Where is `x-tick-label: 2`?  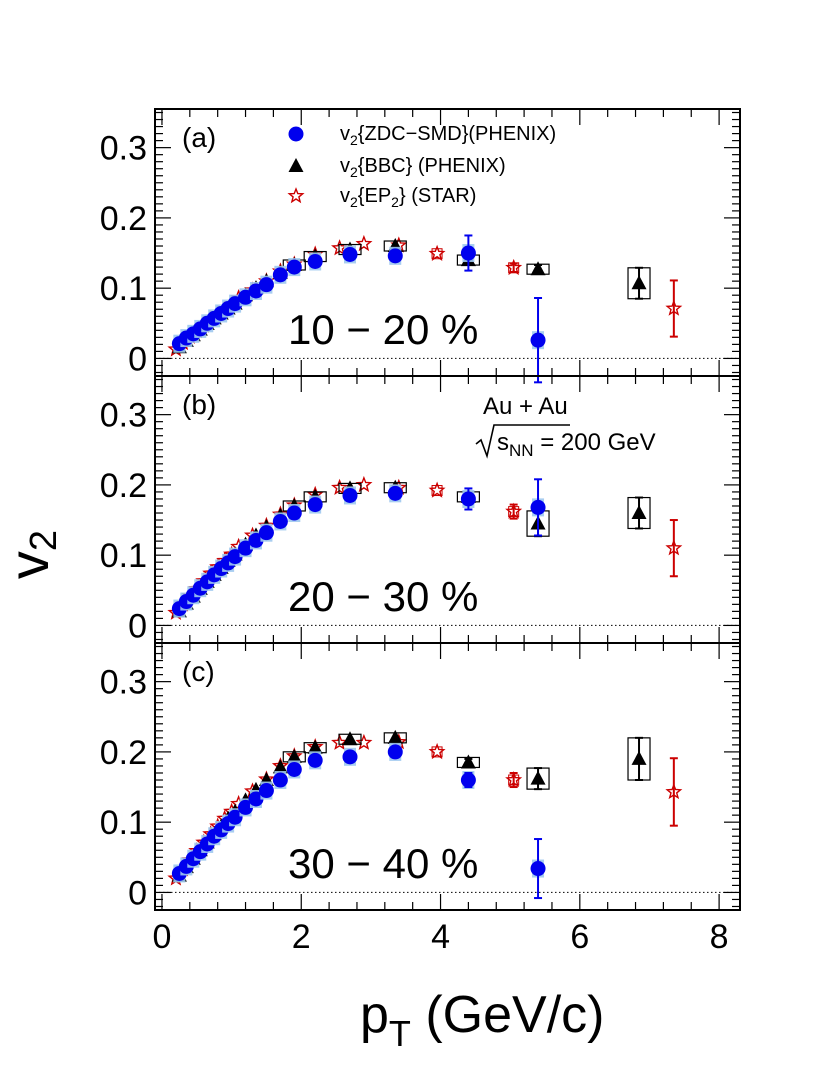
x-tick-label: 2 is located at coordinates (301, 937).